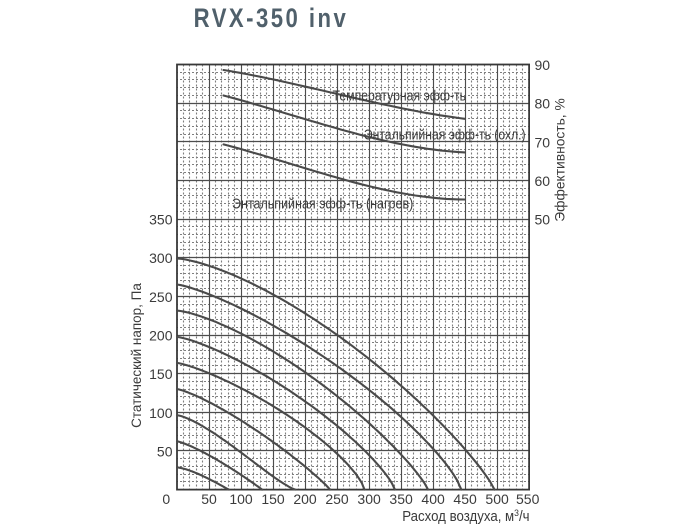 This screenshot has width=700, height=525. Describe the element at coordinates (560, 159) in the screenshot. I see `svg-text: Эффективность, %` at that location.